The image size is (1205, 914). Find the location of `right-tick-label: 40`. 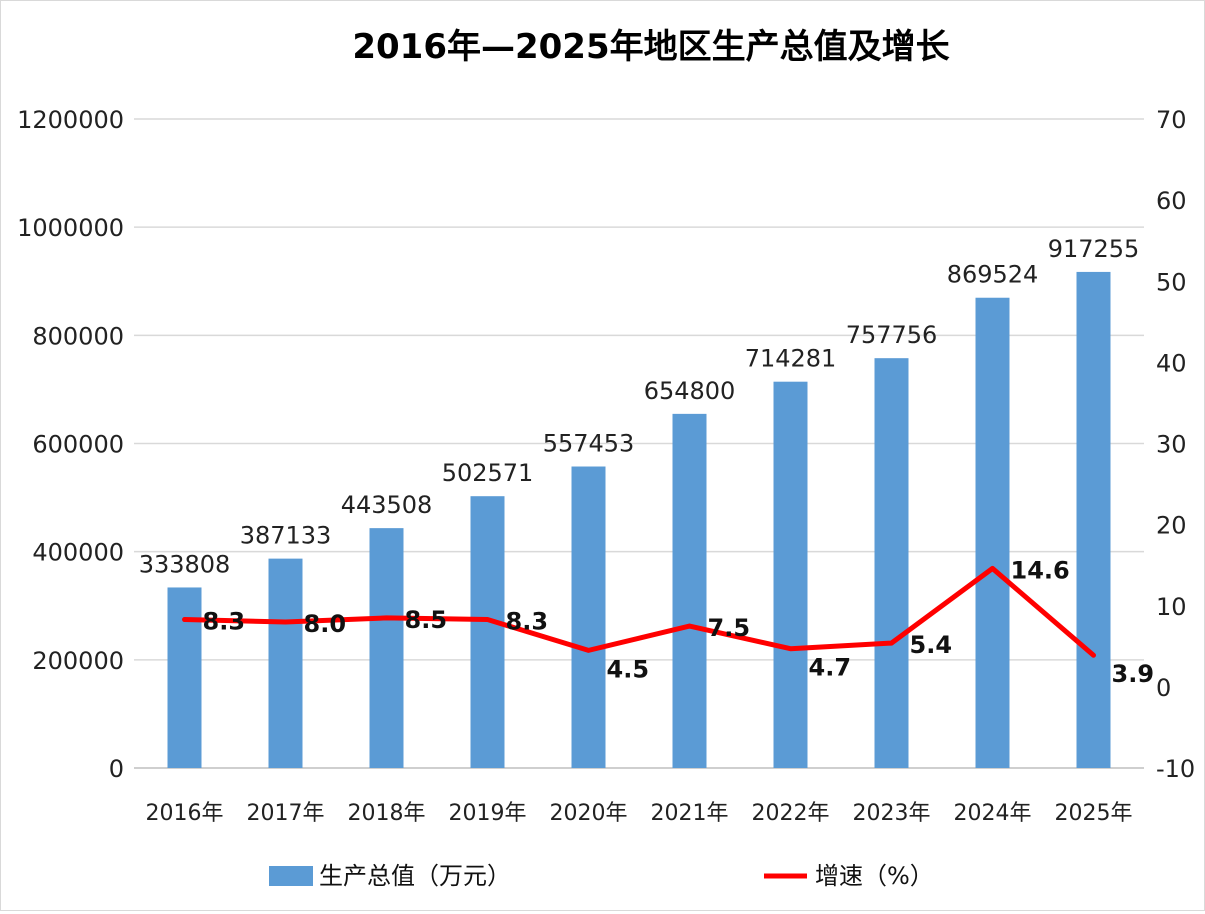

right-tick-label: 40 is located at coordinates (1171, 363).